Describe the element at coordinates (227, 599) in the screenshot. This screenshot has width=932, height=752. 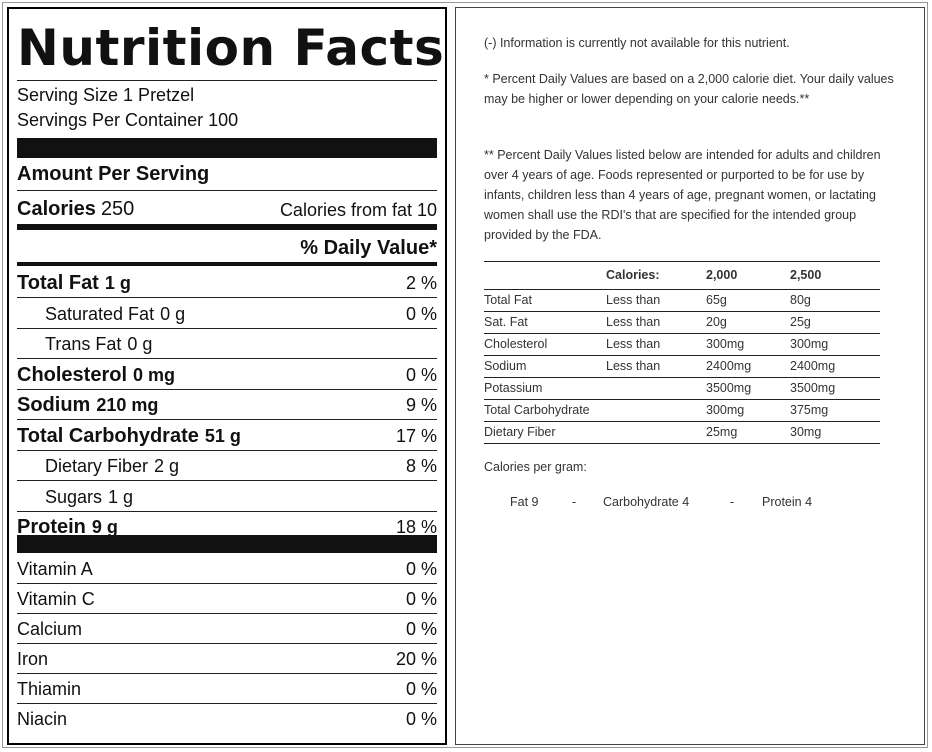
I see `vitamin-row: Vitamin C 0 %` at that location.